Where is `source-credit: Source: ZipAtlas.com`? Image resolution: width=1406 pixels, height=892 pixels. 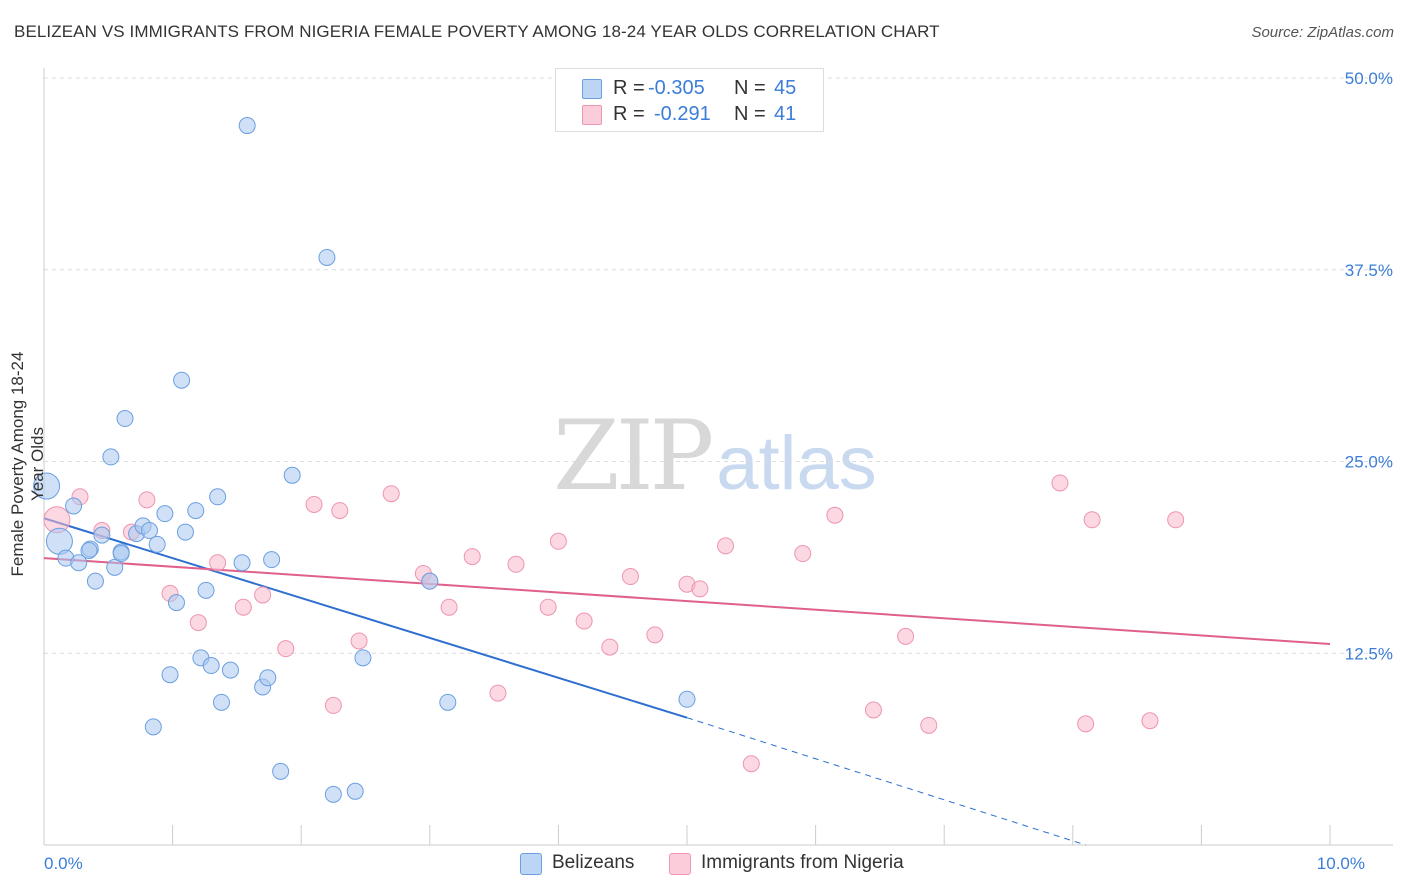
source-credit: Source: ZipAtlas.com is located at coordinates (1322, 32).